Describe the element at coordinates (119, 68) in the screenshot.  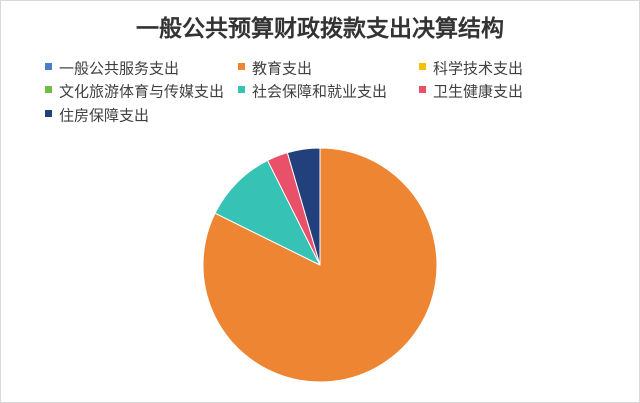
I see `legend-label: 一般公共服务支出` at that location.